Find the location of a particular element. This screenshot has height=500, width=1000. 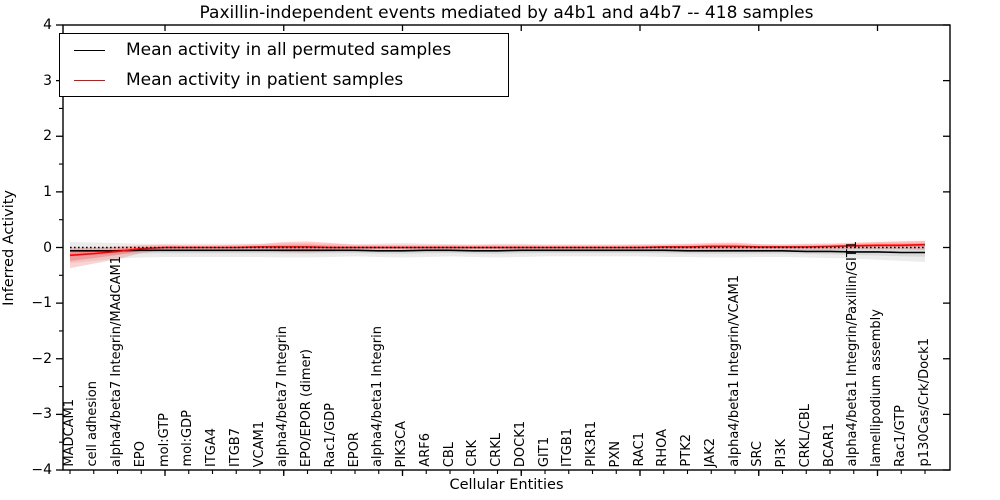

category-label: RAC1 is located at coordinates (639, 449).